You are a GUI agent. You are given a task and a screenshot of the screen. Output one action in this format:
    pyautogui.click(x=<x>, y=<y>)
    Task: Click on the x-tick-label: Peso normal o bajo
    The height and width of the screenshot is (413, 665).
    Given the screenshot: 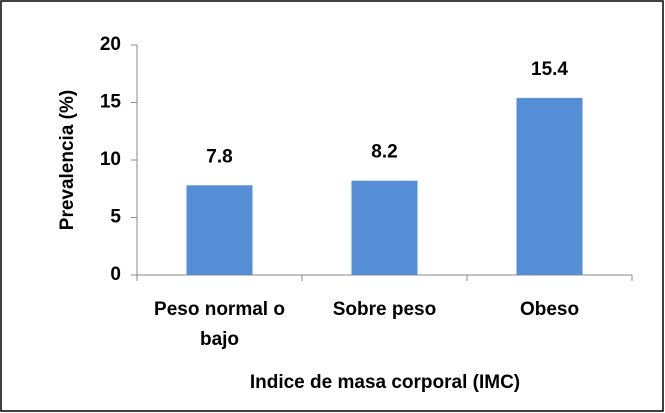 What is the action you would take?
    pyautogui.click(x=219, y=324)
    